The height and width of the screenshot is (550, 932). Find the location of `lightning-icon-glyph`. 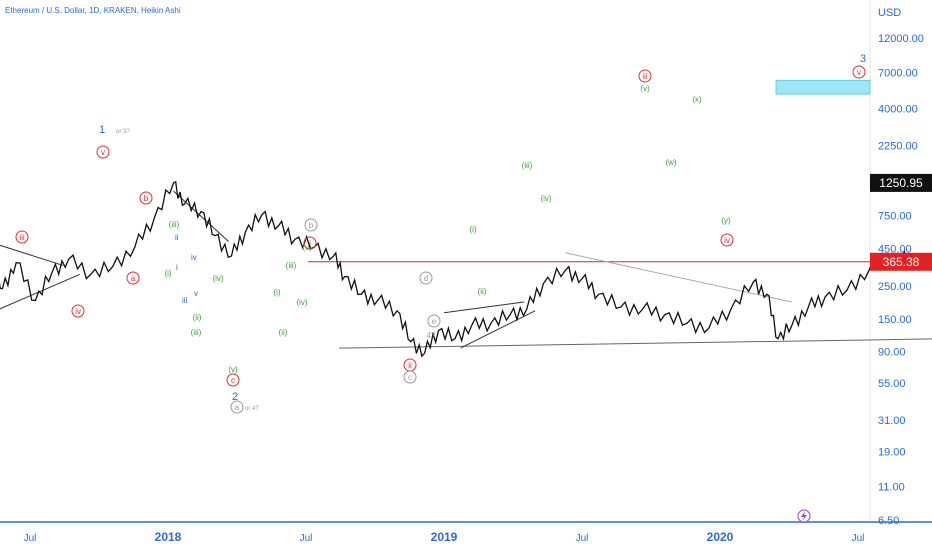

lightning-icon-glyph is located at coordinates (804, 516).